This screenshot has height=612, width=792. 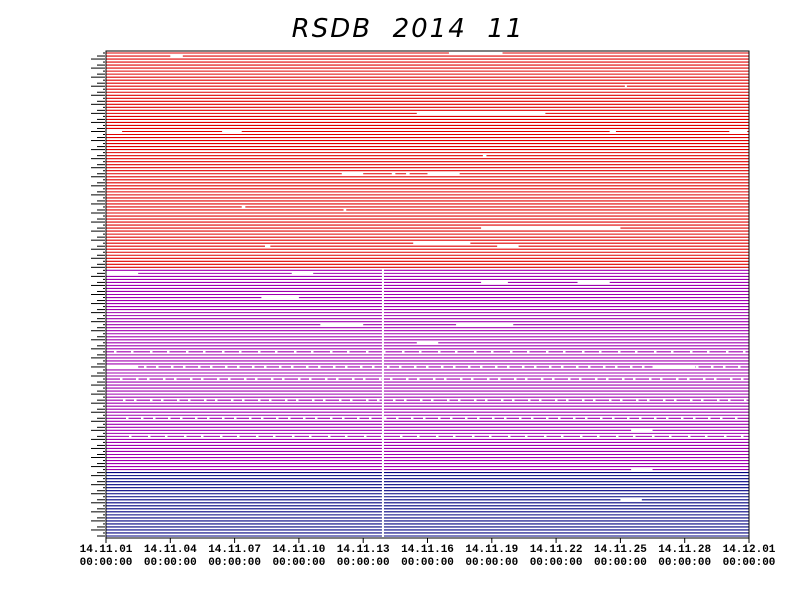 I want to click on x-tick-label-date: 14.11.01, so click(x=106, y=550).